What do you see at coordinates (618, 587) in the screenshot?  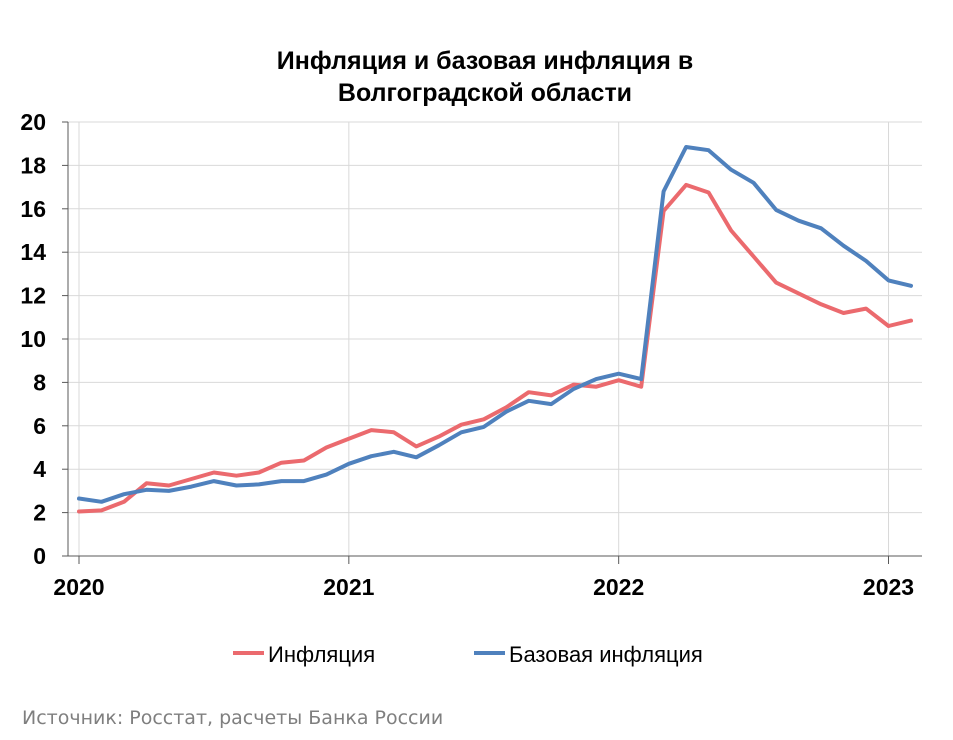 I see `x-tick-label: 2022` at bounding box center [618, 587].